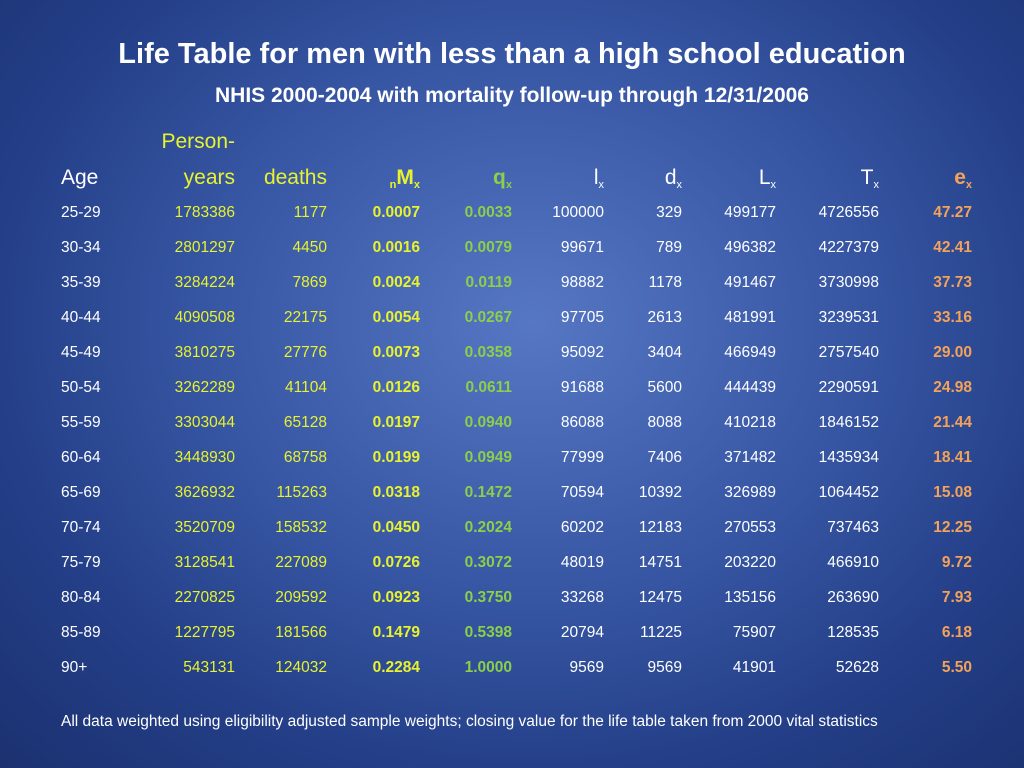 The height and width of the screenshot is (768, 1024). Describe the element at coordinates (664, 422) in the screenshot. I see `dx-cell: 8088` at that location.